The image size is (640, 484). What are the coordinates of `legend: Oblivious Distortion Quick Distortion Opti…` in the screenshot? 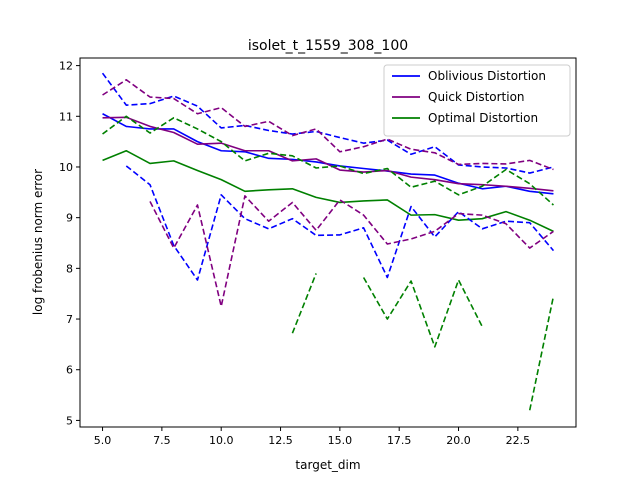 It's located at (477, 100).